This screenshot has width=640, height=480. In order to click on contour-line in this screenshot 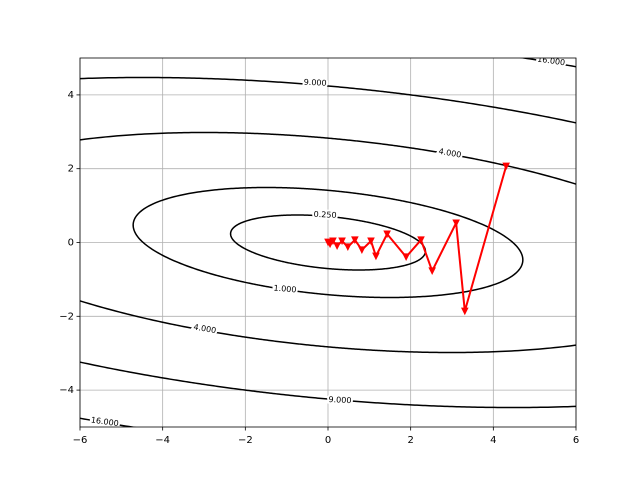, I will do `click(328, 242)`.